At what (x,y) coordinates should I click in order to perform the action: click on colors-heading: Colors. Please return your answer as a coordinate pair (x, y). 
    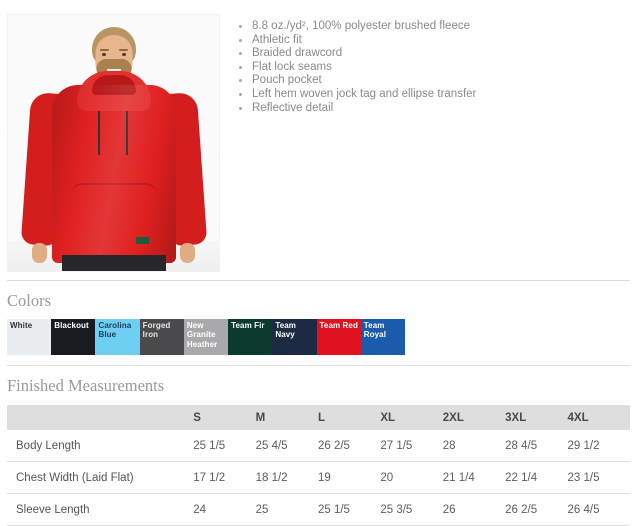
    Looking at the image, I should click on (29, 300).